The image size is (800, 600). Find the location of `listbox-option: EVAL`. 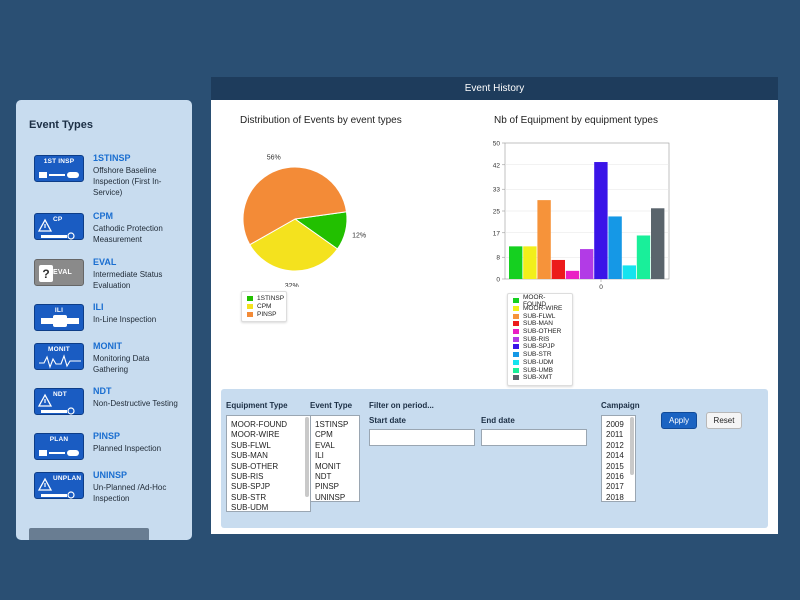

listbox-option: EVAL is located at coordinates (325, 445).